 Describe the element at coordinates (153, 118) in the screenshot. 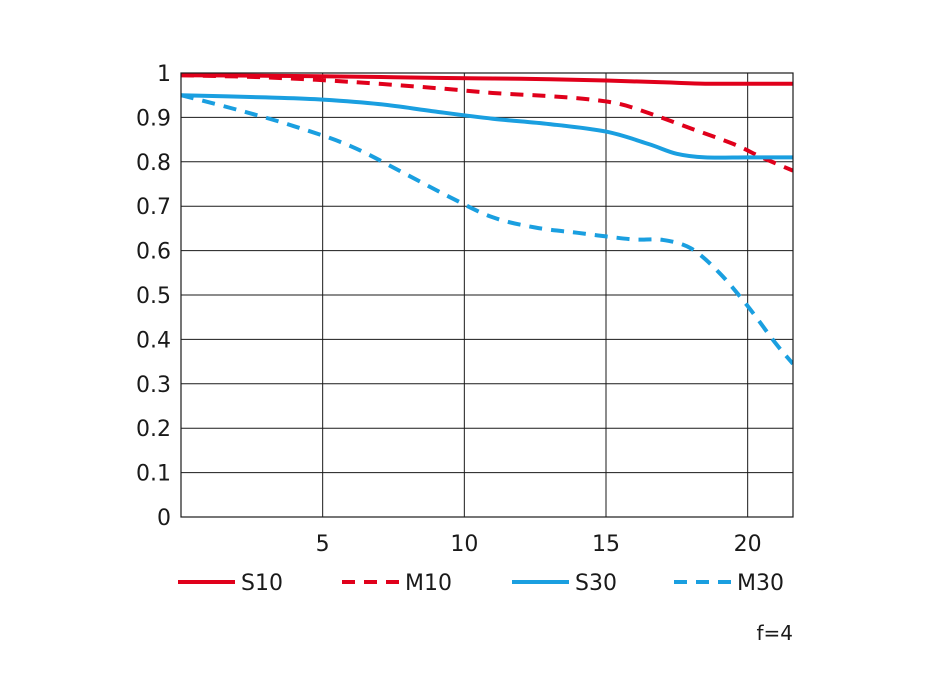

I see `y-tick-label: 0.9` at that location.